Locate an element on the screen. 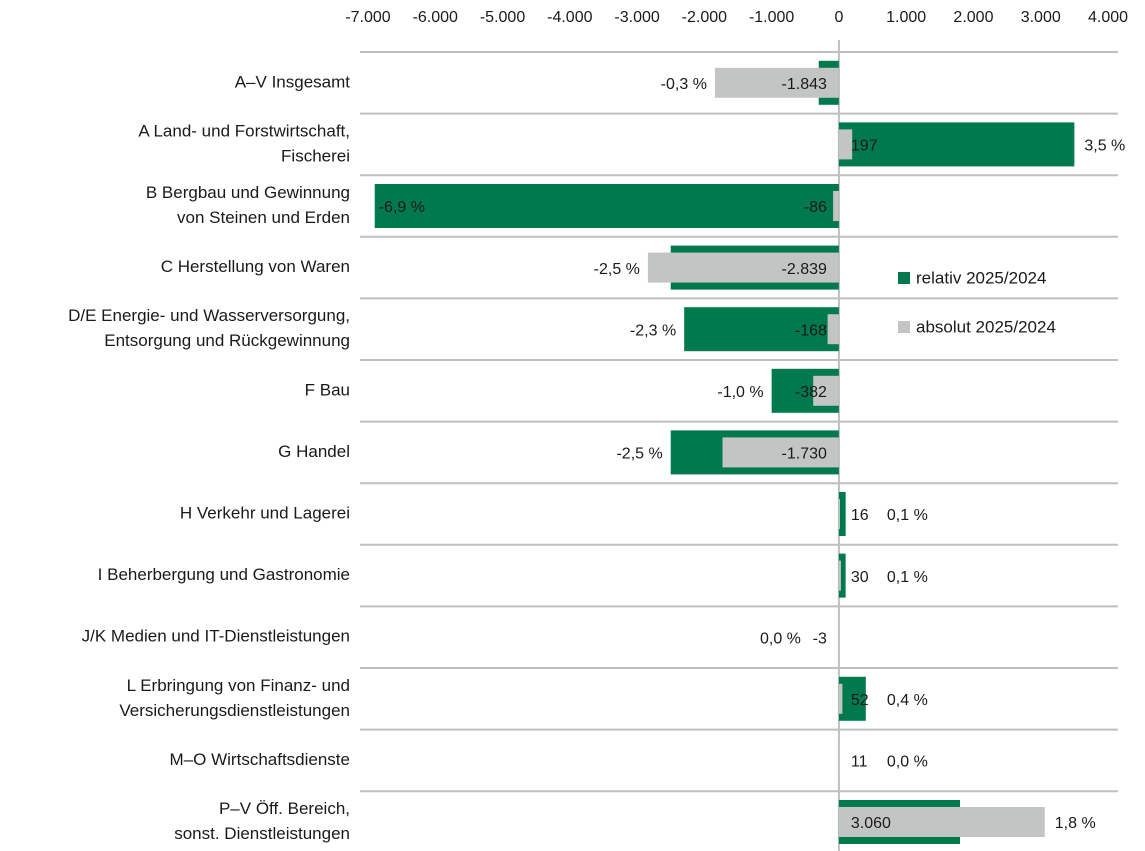 The height and width of the screenshot is (851, 1145). value-label: 197 is located at coordinates (864, 146).